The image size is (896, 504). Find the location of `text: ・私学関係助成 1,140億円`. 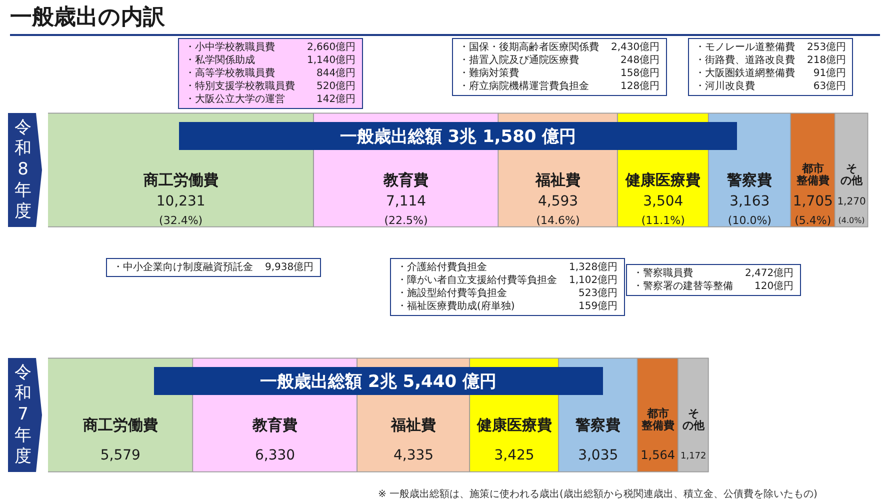

text: ・私学関係助成 1,140億円 is located at coordinates (270, 60).